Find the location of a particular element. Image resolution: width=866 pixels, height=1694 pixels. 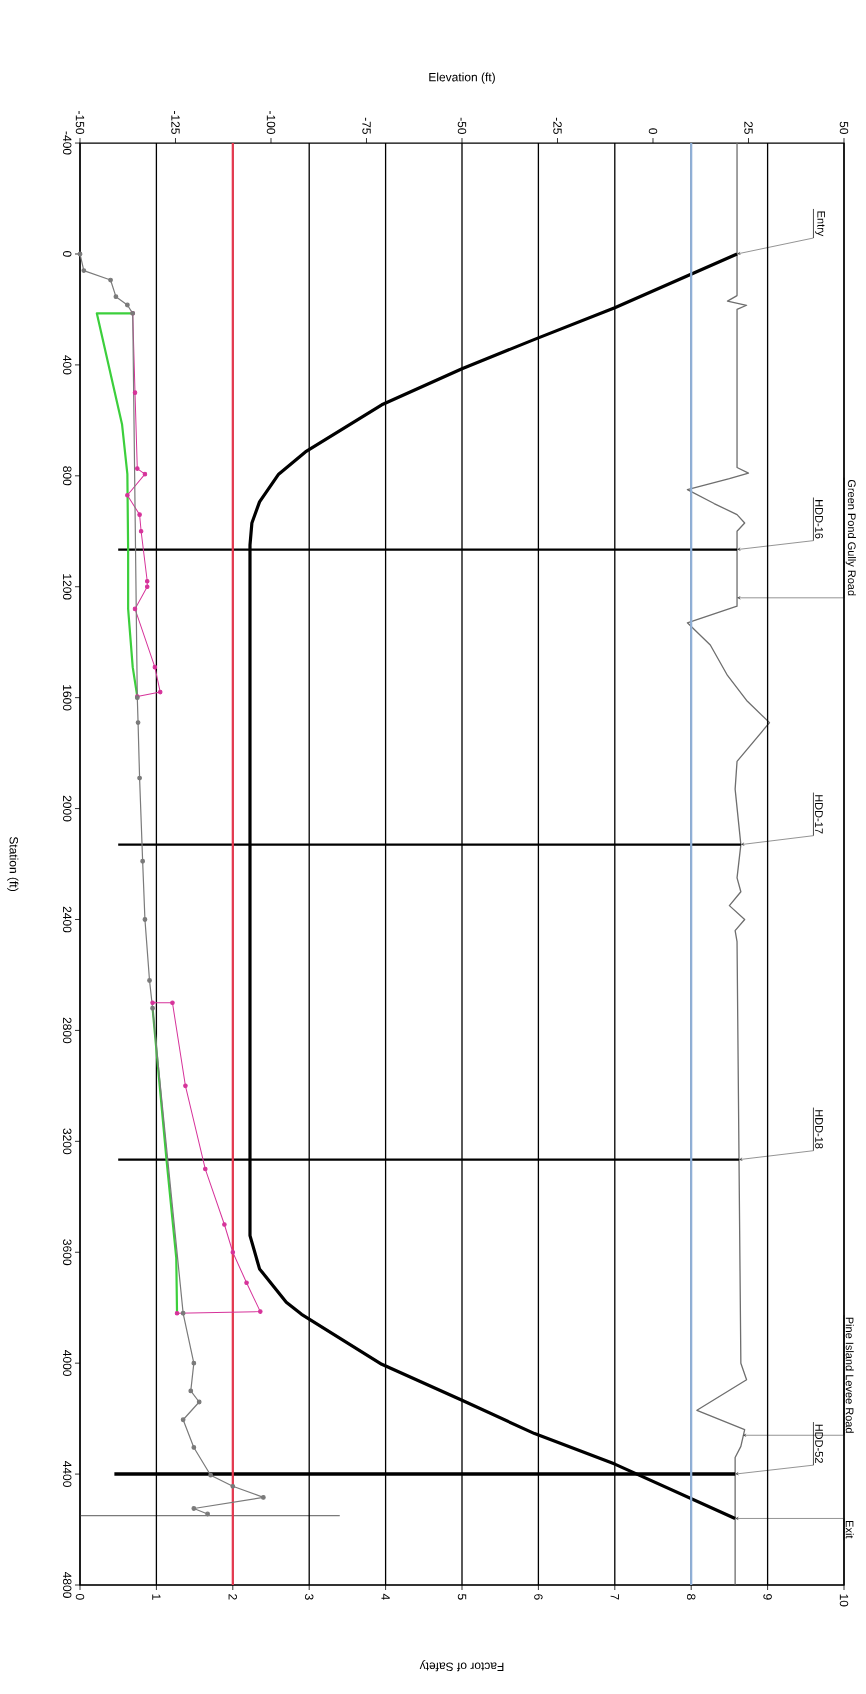

annotation: Green Pond Gully Road is located at coordinates (850, 537).